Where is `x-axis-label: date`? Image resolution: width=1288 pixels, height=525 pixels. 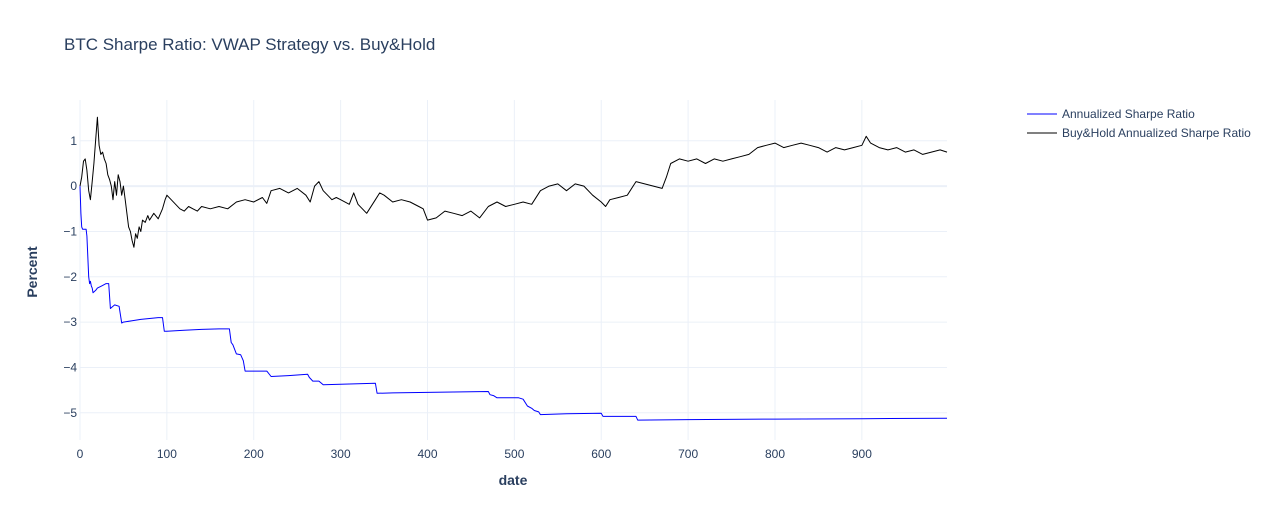
x-axis-label: date is located at coordinates (513, 480).